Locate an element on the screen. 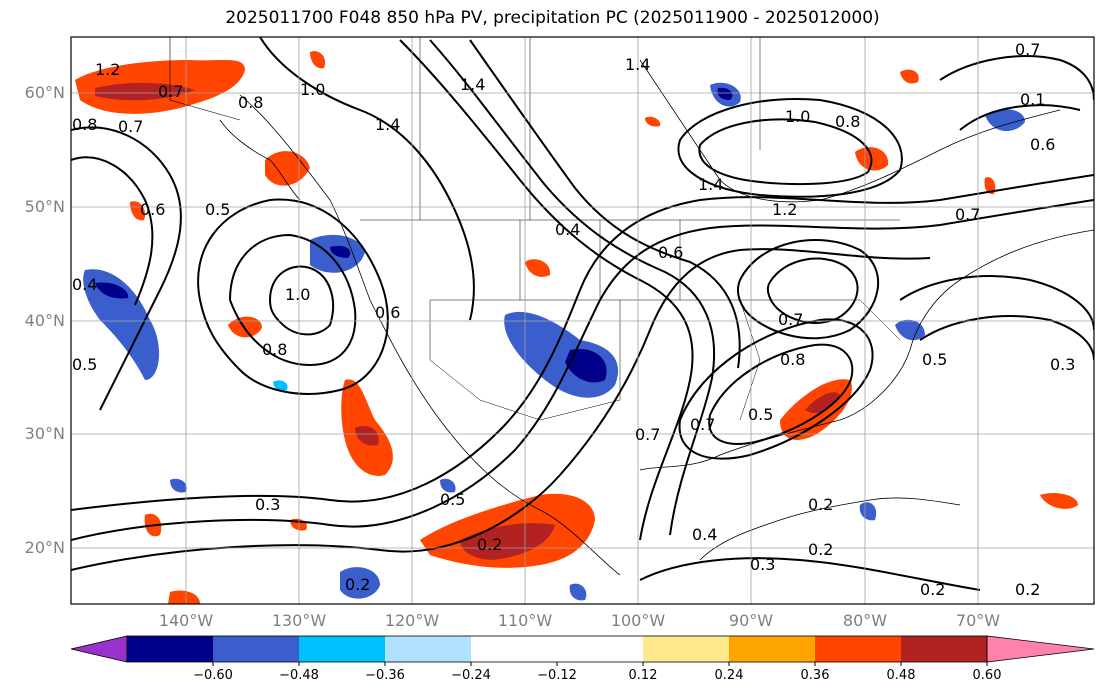 Image resolution: width=1105 pixels, height=698 pixels. colorbar-extend-low is located at coordinates (99, 649).